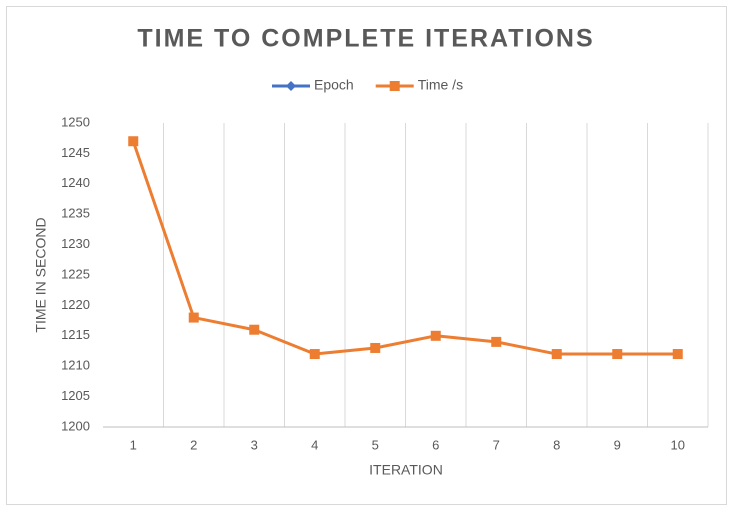 Image resolution: width=733 pixels, height=511 pixels. I want to click on y-tick-label: 1200, so click(75, 425).